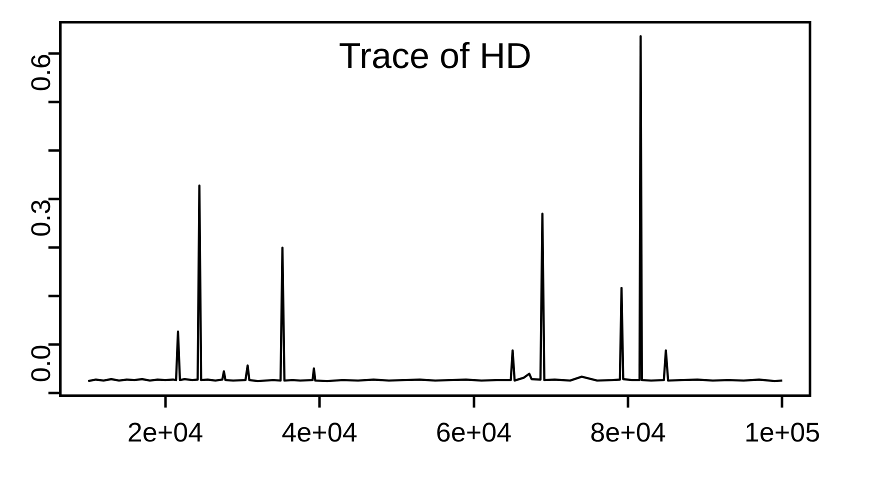  Describe the element at coordinates (41, 73) in the screenshot. I see `y-tick-label: 0.6` at that location.